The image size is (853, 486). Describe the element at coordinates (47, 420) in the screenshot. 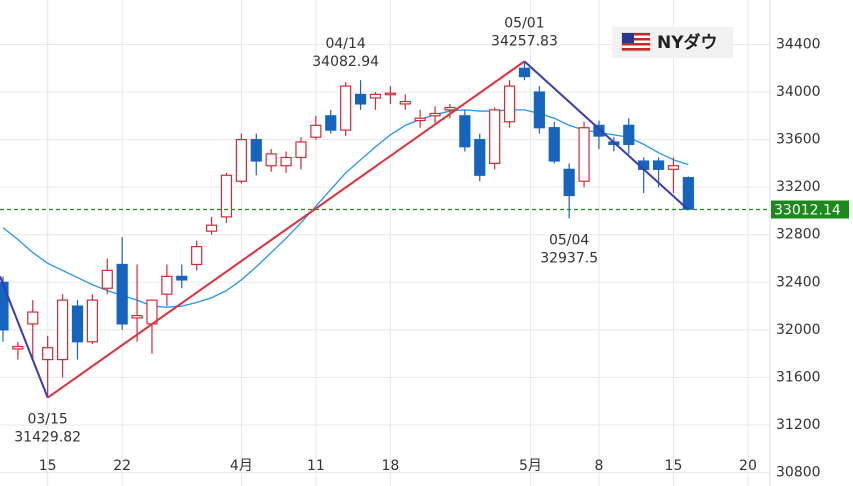

I see `annotation-date: 03/15` at that location.